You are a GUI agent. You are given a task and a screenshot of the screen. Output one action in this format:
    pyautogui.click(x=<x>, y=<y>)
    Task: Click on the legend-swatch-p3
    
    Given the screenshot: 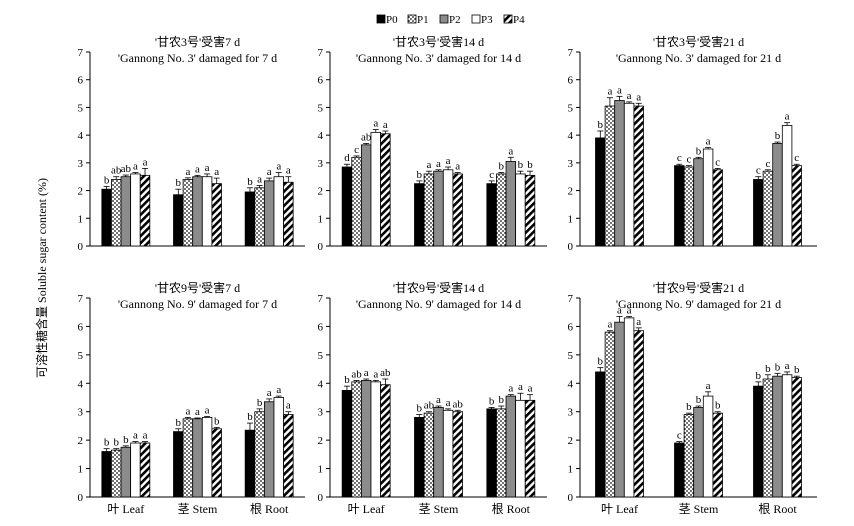 What is the action you would take?
    pyautogui.click(x=476, y=19)
    